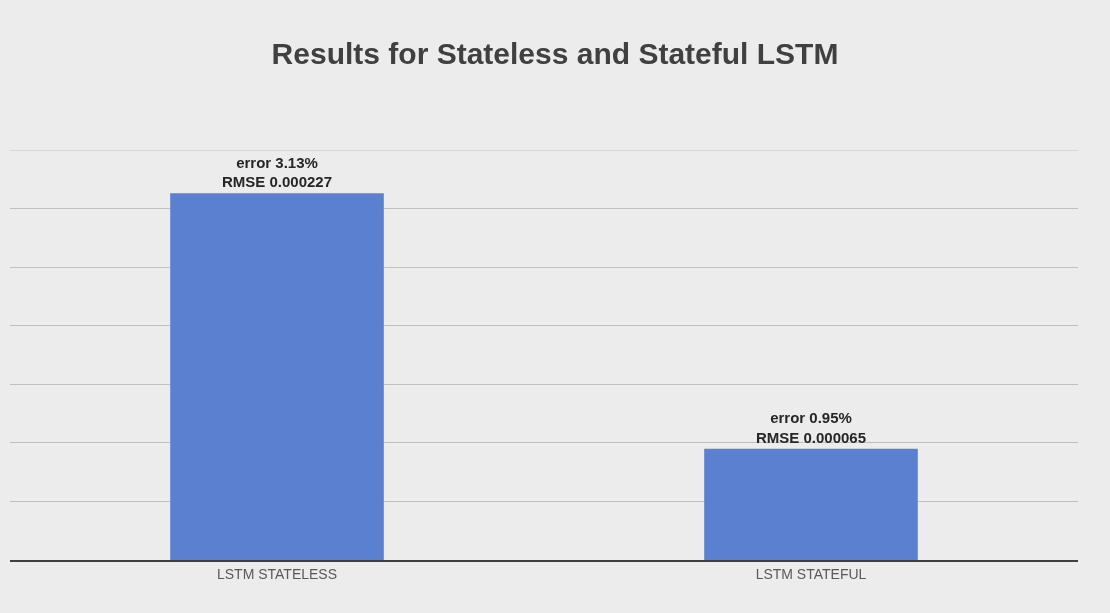 Image resolution: width=1110 pixels, height=613 pixels. Describe the element at coordinates (555, 53) in the screenshot. I see `chart-title: Results for Stateless and Stateful LSTM` at that location.